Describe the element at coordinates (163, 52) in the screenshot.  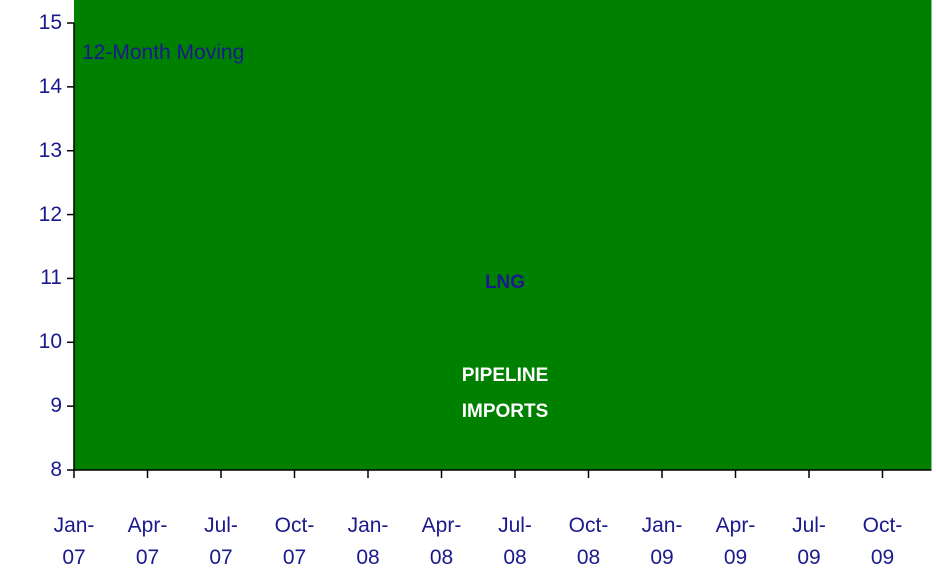
I see `annotation: 12-Month Moving` at that location.